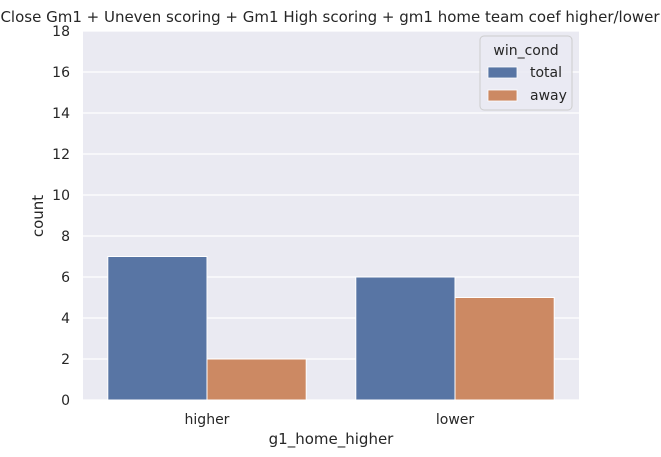 This screenshot has width=661, height=457. I want to click on y-tick-label: 6, so click(65, 278).